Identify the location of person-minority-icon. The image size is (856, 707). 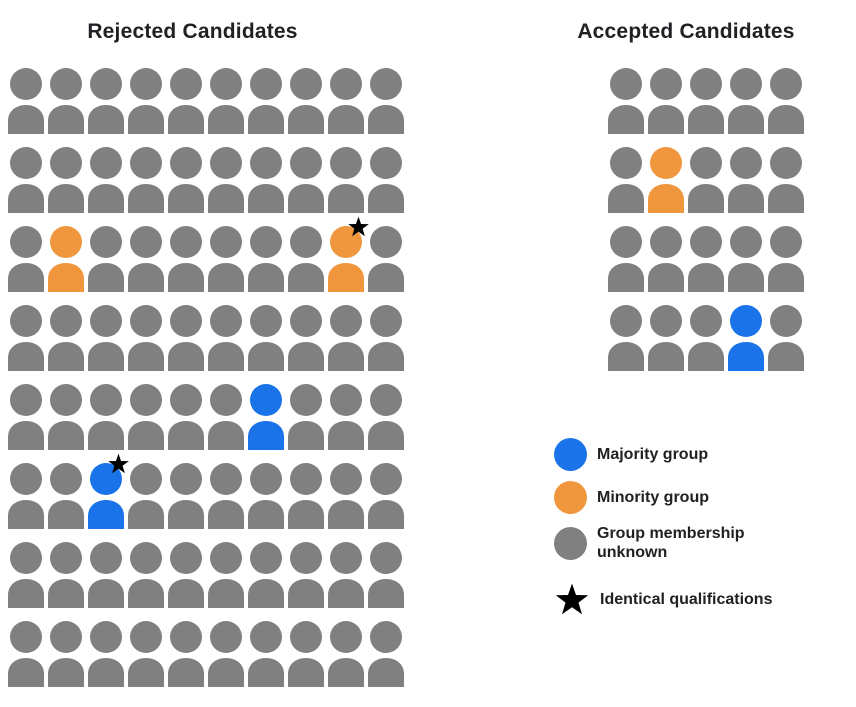
(666, 180).